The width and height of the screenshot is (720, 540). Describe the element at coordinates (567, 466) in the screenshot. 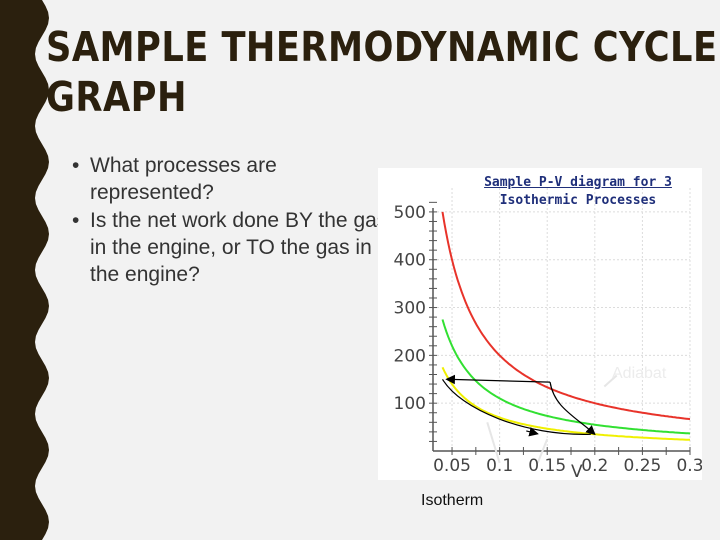

I see `x-tick-labels: 0.05 0.1 0.15 0.2 0.25 0.3` at that location.